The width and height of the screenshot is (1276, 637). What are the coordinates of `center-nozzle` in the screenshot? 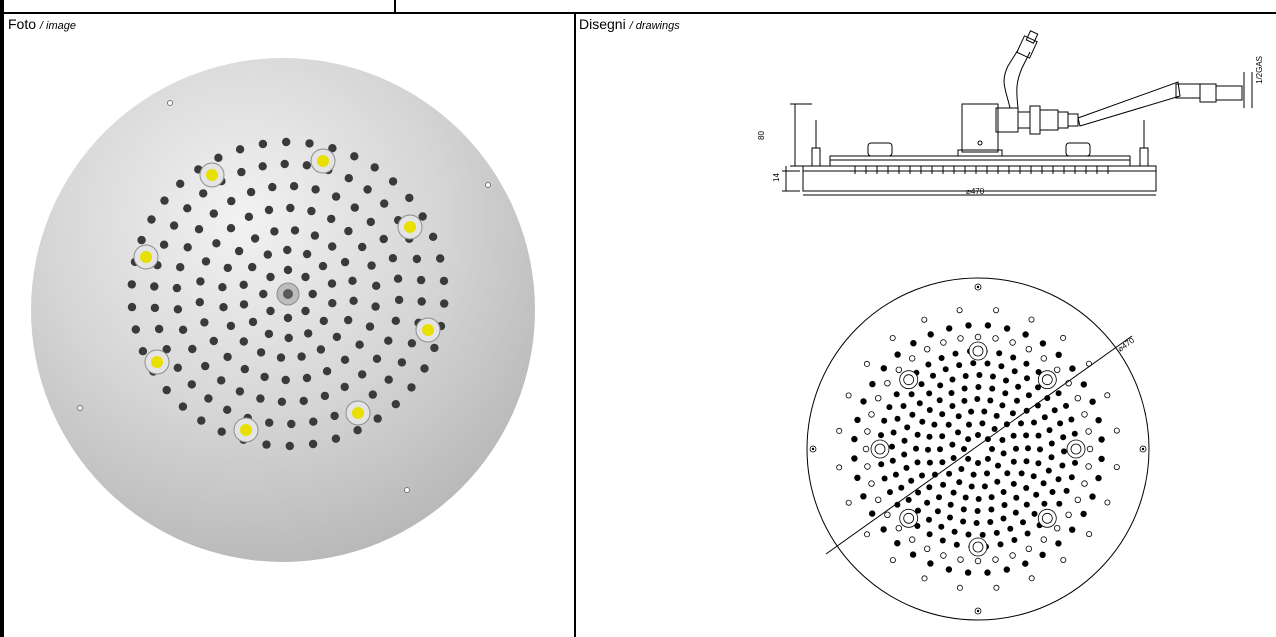 It's located at (288, 294).